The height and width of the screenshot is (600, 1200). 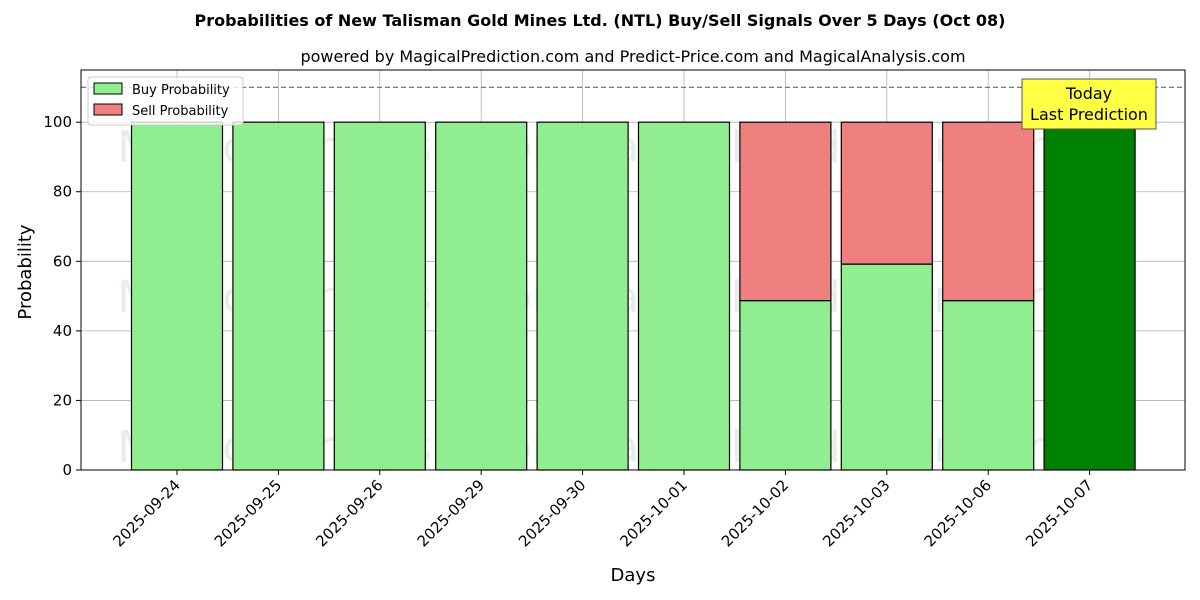 I want to click on x-tick-label: 2025-09-26, so click(x=349, y=513).